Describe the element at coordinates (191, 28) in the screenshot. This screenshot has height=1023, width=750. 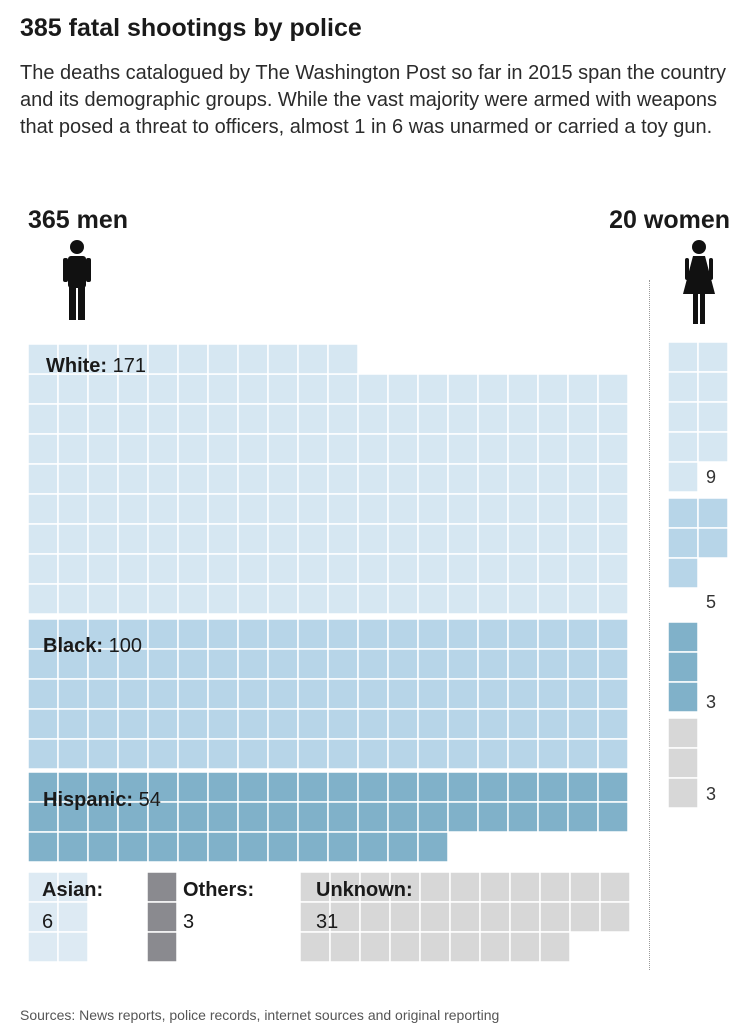
I see `chart-title: 385 fatal shootings by police` at that location.